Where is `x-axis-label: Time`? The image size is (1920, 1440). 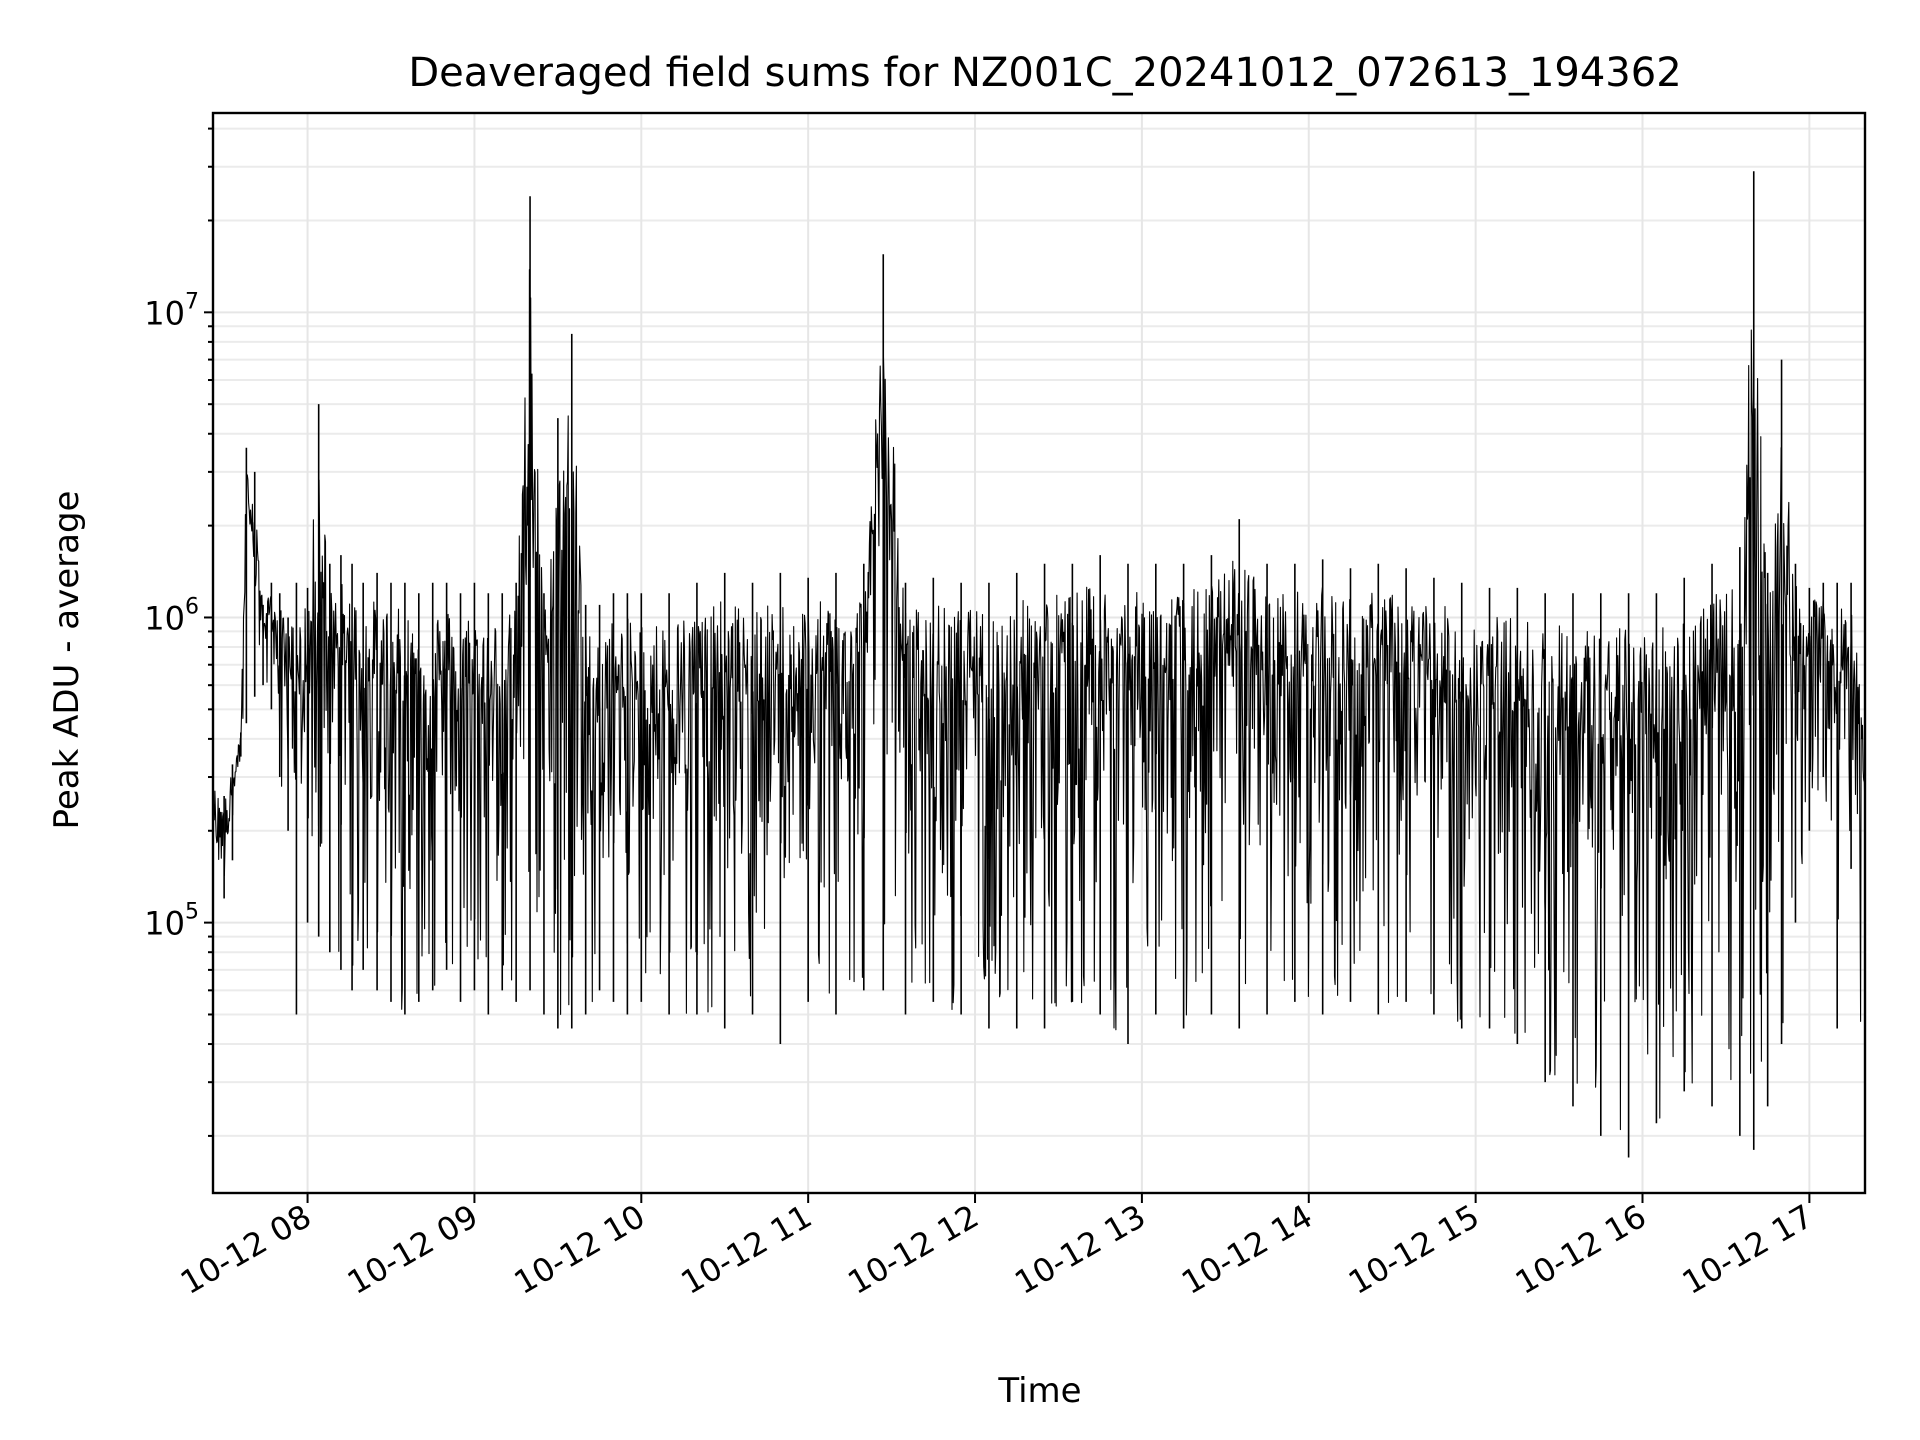
x-axis-label: Time is located at coordinates (1039, 1391).